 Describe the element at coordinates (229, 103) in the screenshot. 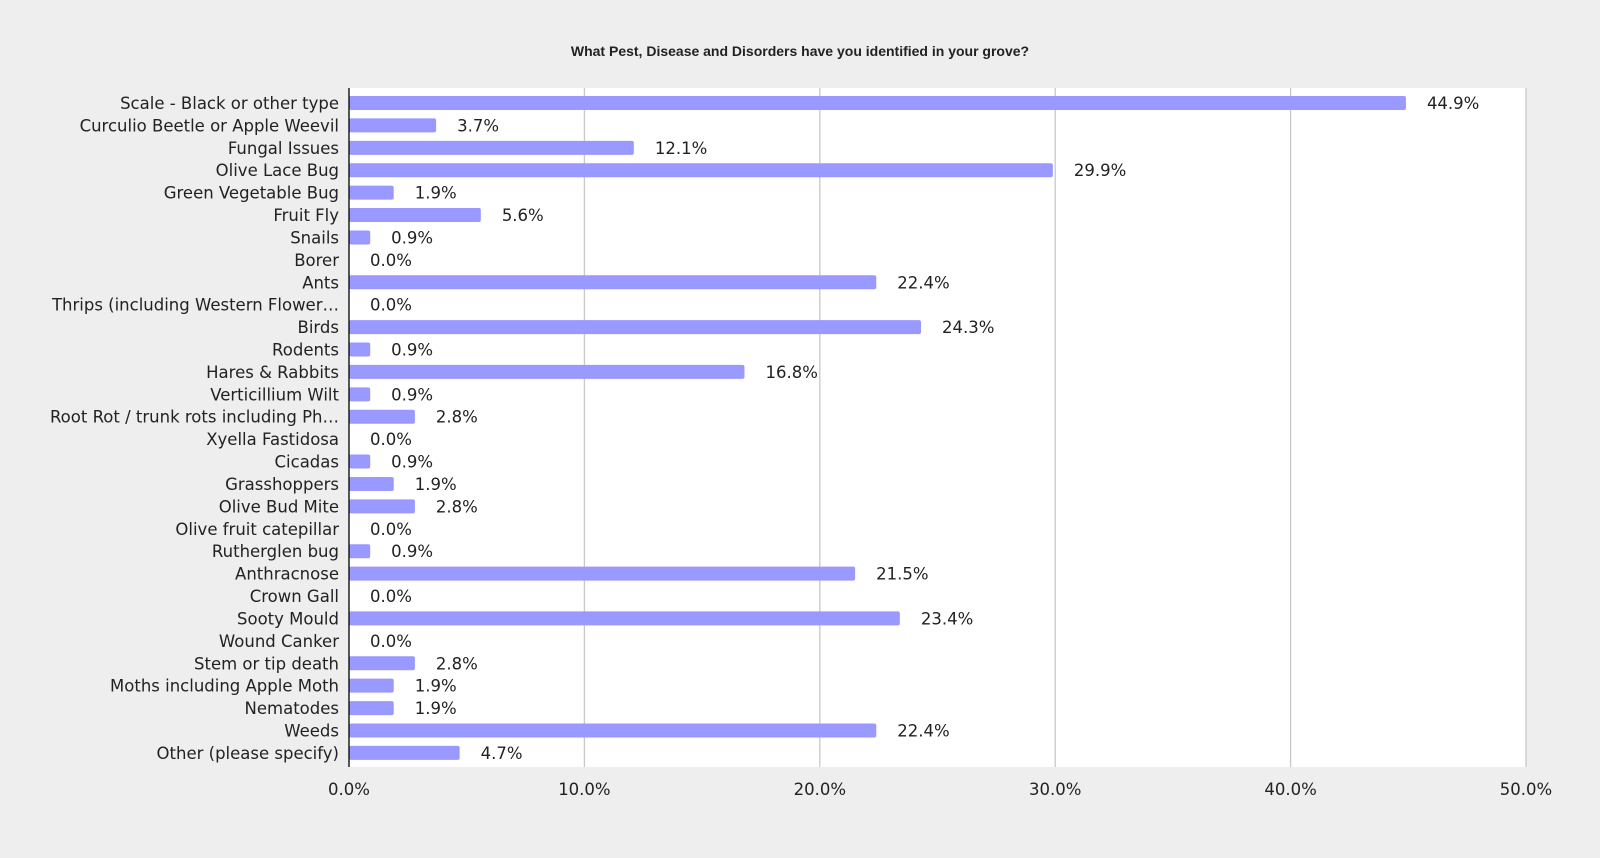

I see `category-label: Scale - Black or other type` at that location.